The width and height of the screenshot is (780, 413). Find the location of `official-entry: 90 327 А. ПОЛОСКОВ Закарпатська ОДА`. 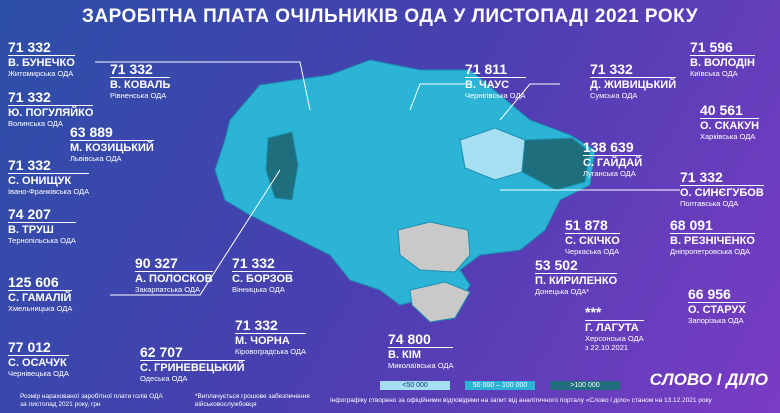

official-entry: 90 327 А. ПОЛОСКОВ Закарпатська ОДА is located at coordinates (174, 275).